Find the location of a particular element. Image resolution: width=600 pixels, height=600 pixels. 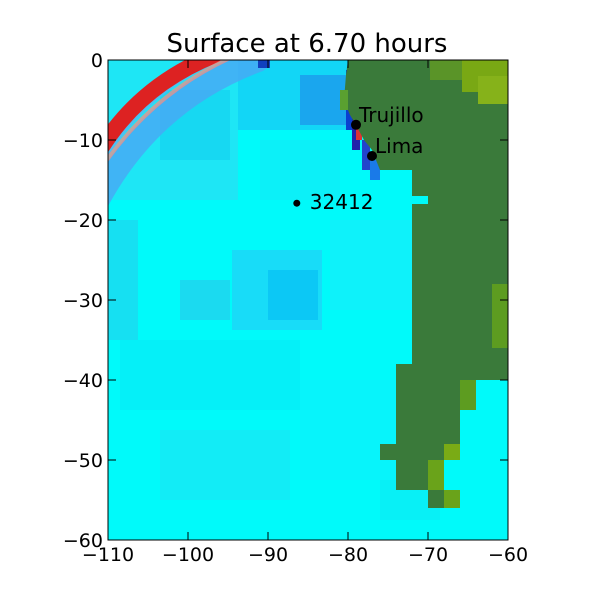

x-tick-label: −70 is located at coordinates (428, 555).